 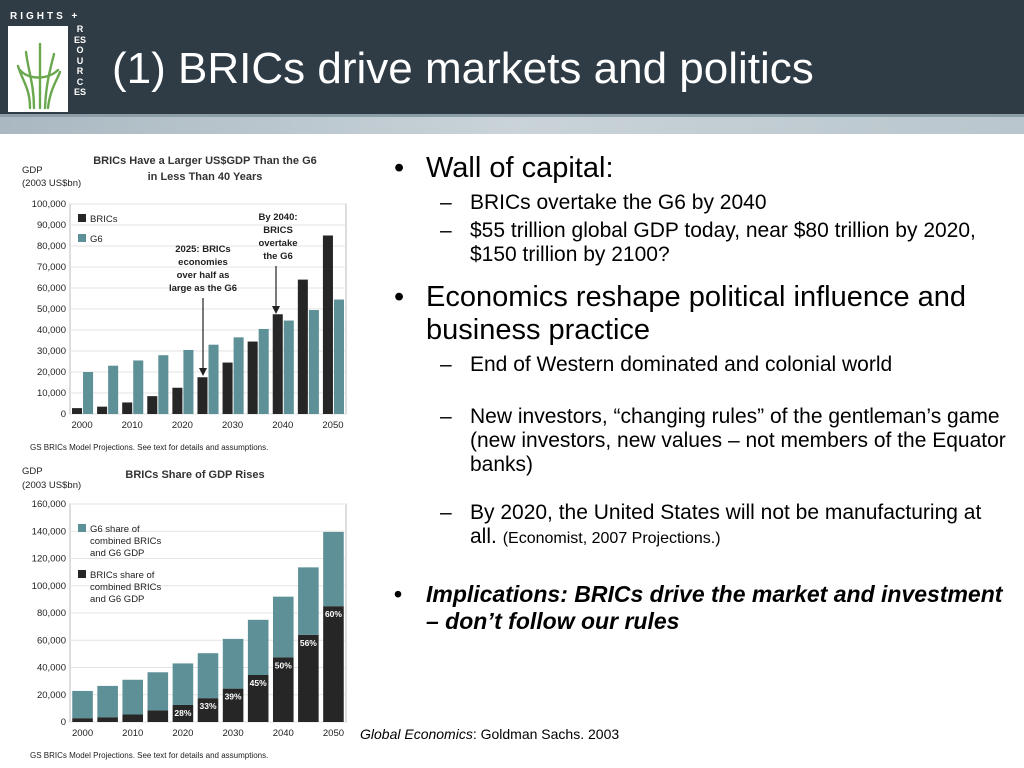 I want to click on rights-resources-logo: RIGHTS + RESOURCES, so click(x=50, y=58).